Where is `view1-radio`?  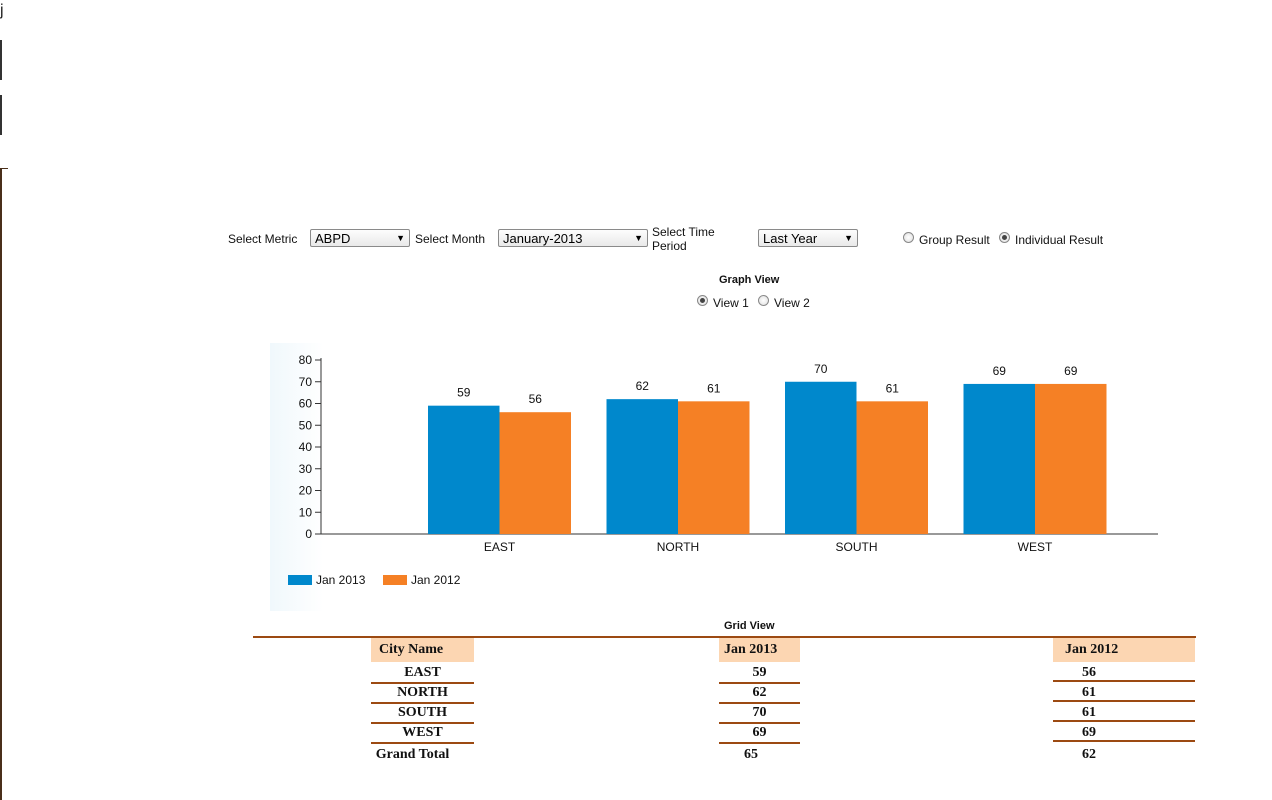
view1-radio is located at coordinates (702, 300).